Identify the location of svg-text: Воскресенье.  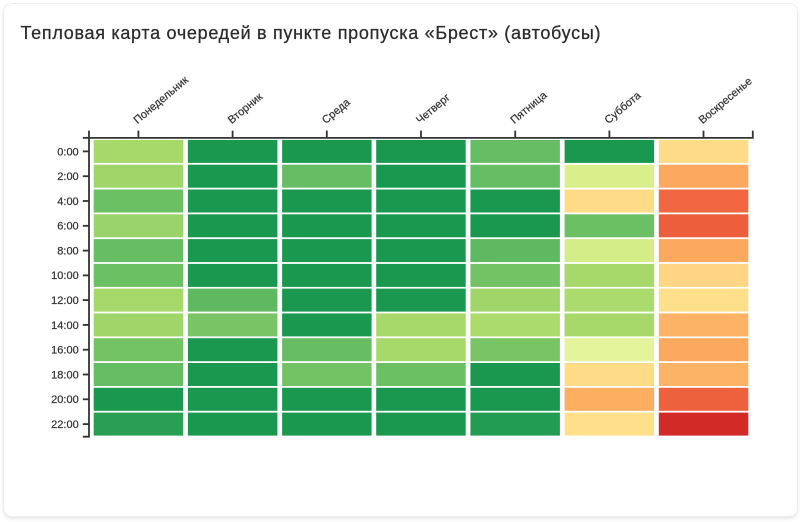
(726, 100).